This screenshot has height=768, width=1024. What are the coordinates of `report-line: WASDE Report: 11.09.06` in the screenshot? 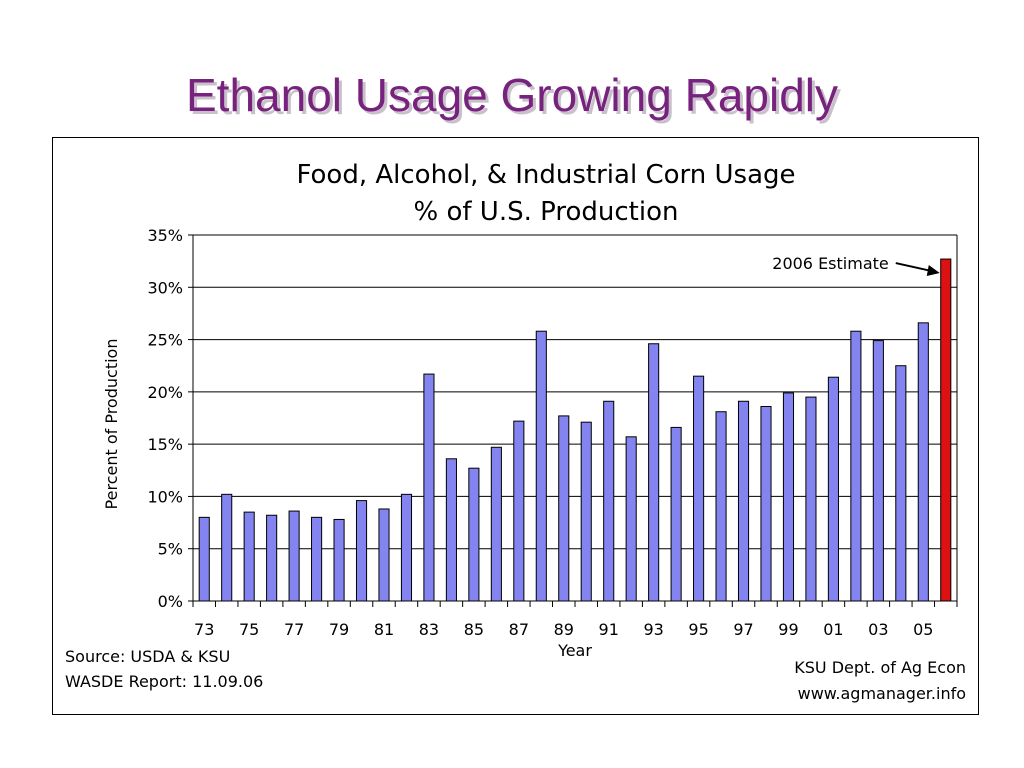 It's located at (164, 681).